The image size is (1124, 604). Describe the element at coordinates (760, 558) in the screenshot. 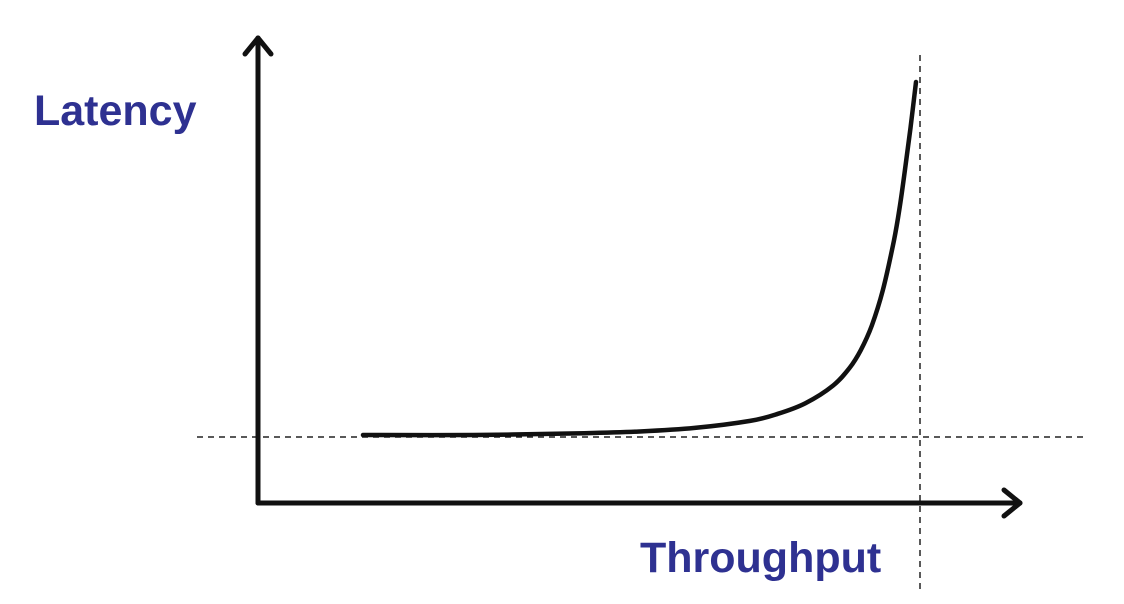

I see `x-axis-title: Throughput` at that location.